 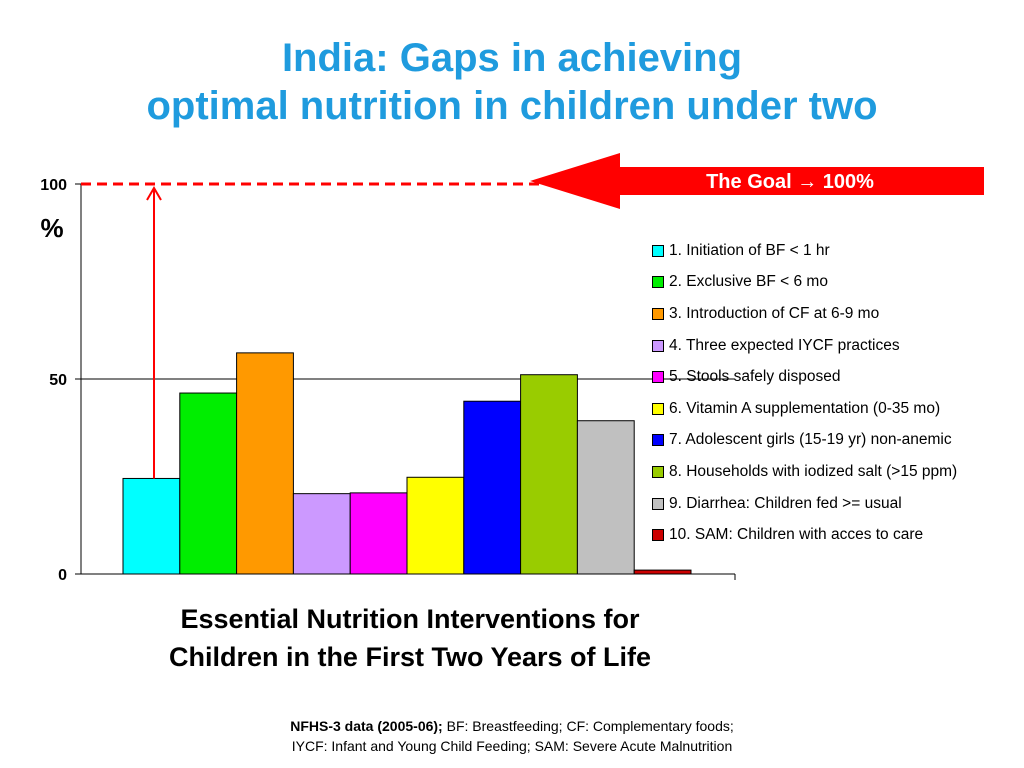 I want to click on goal-arrow-icon, so click(x=757, y=181).